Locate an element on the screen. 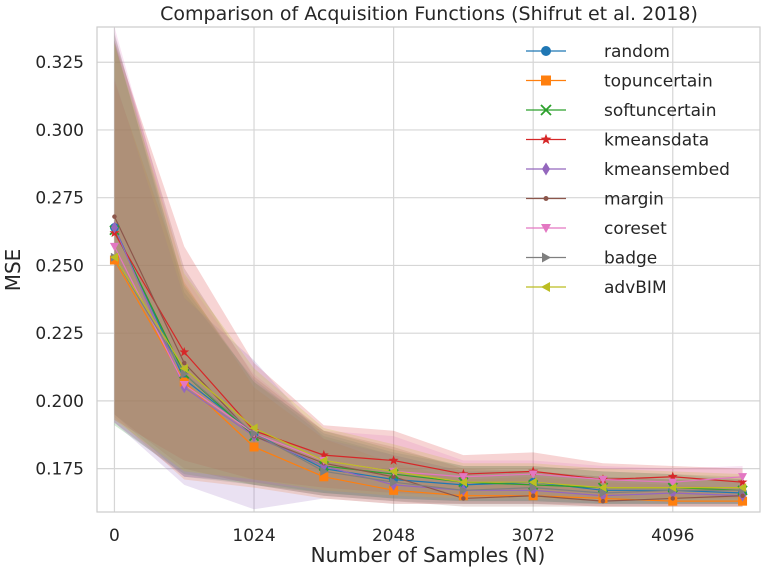 This screenshot has width=761, height=573. legend-label: random is located at coordinates (637, 52).